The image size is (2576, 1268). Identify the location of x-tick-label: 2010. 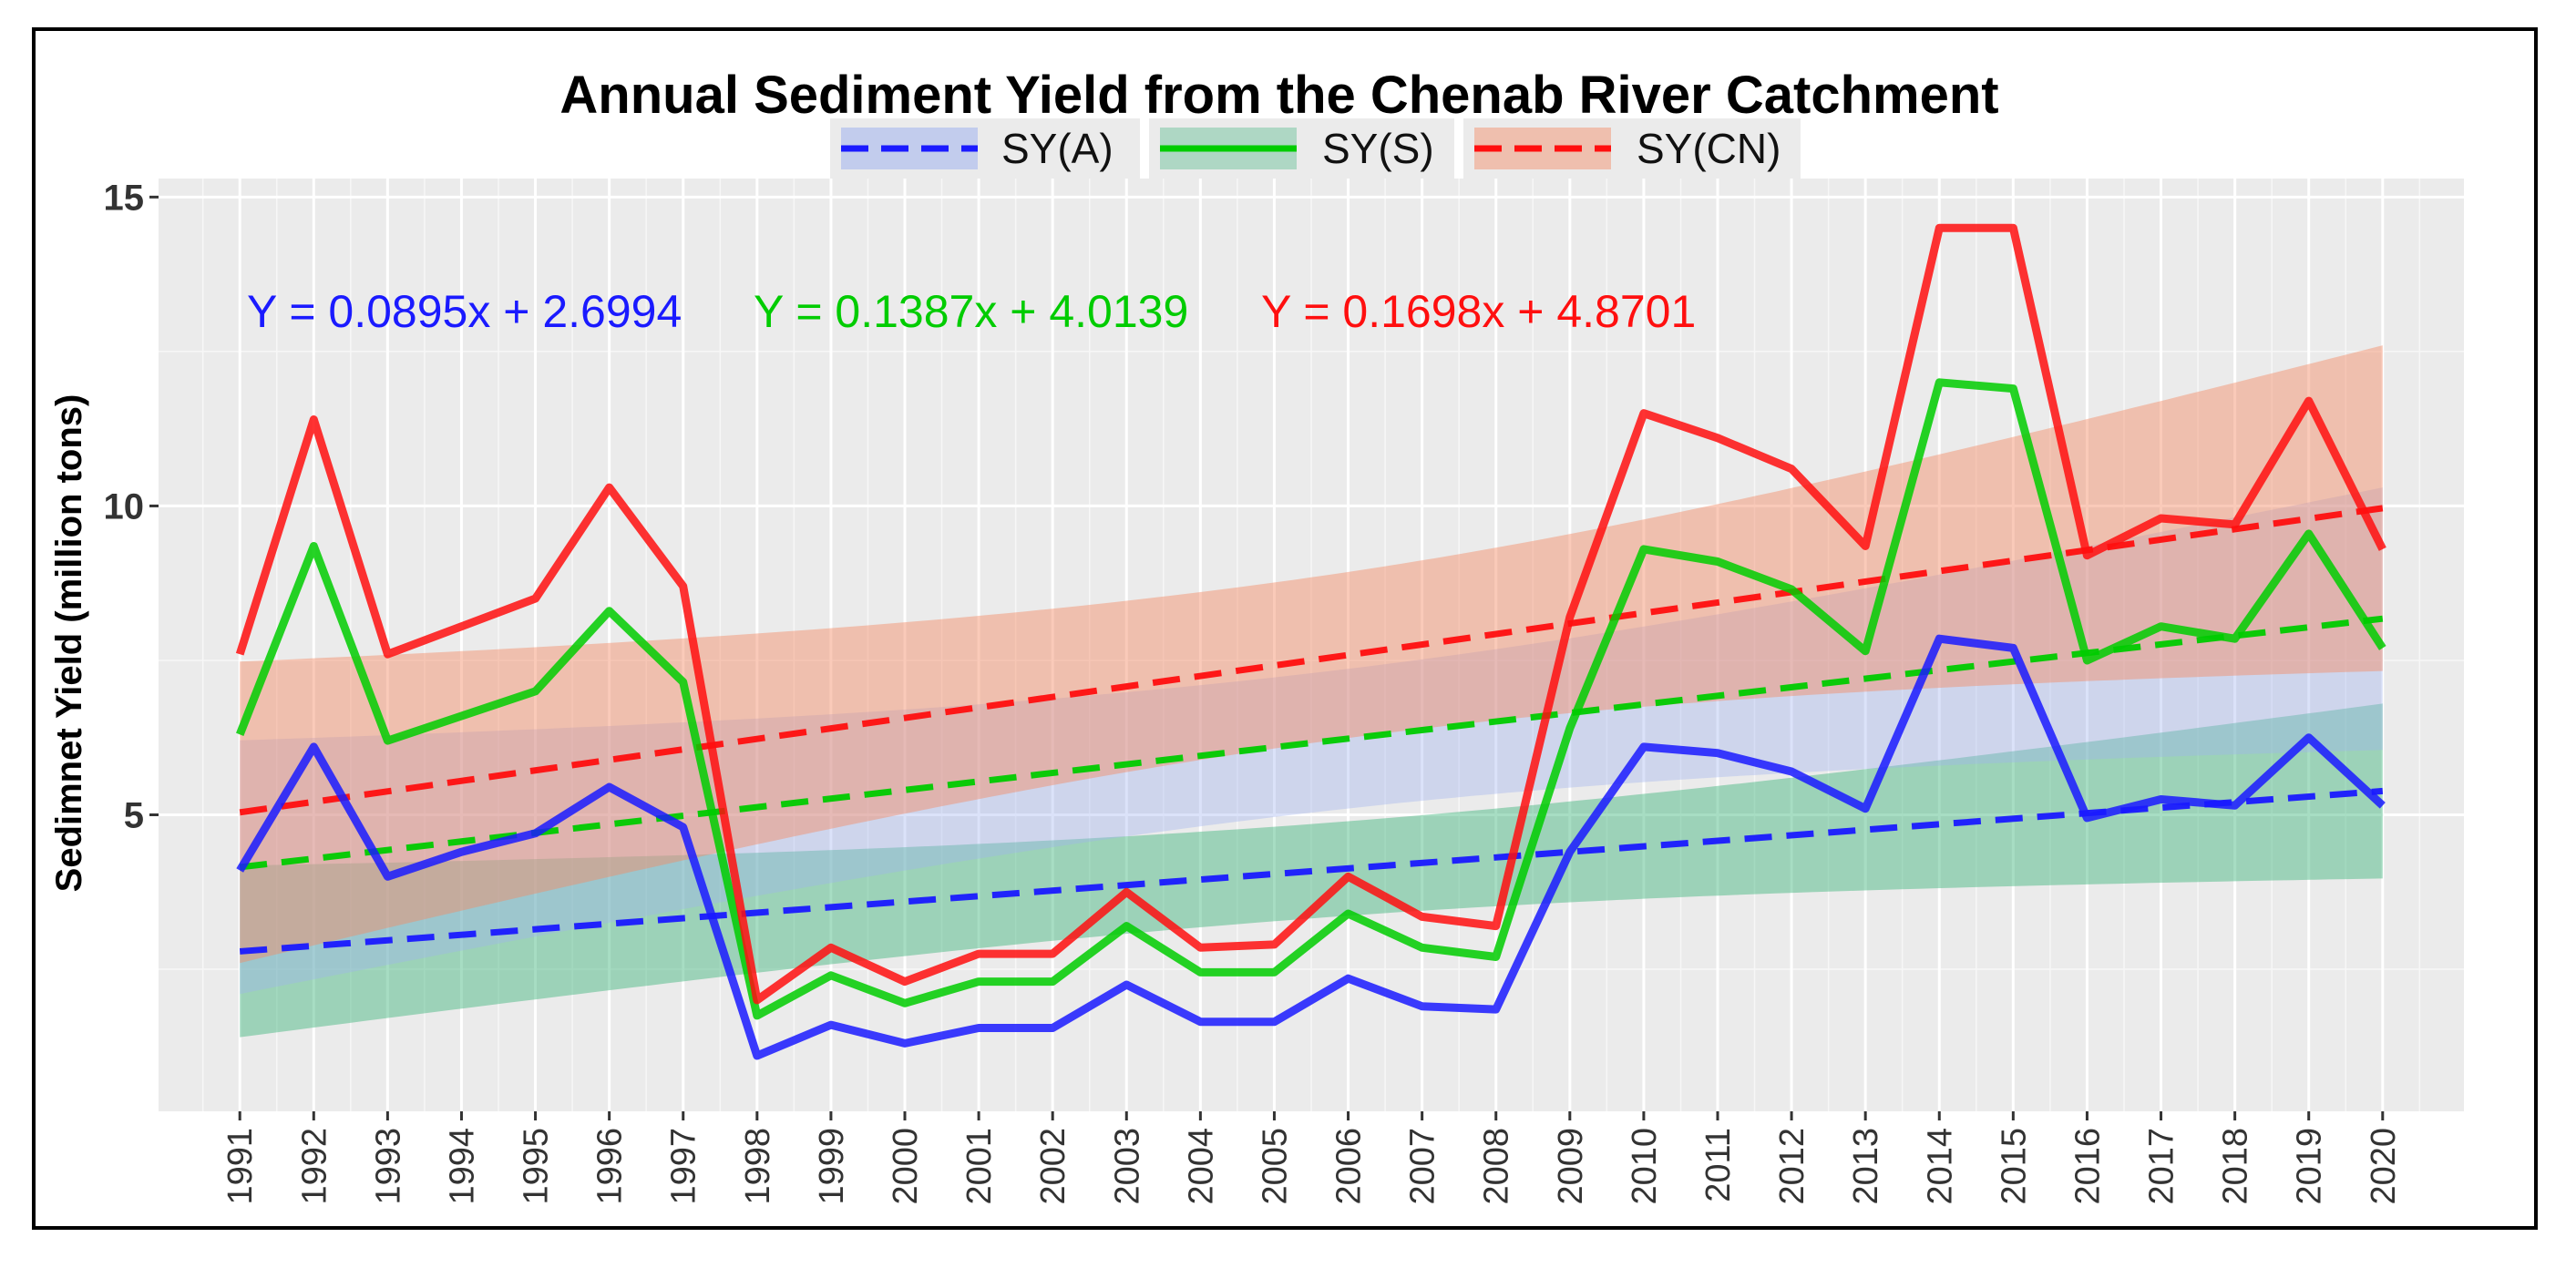
(1645, 1167).